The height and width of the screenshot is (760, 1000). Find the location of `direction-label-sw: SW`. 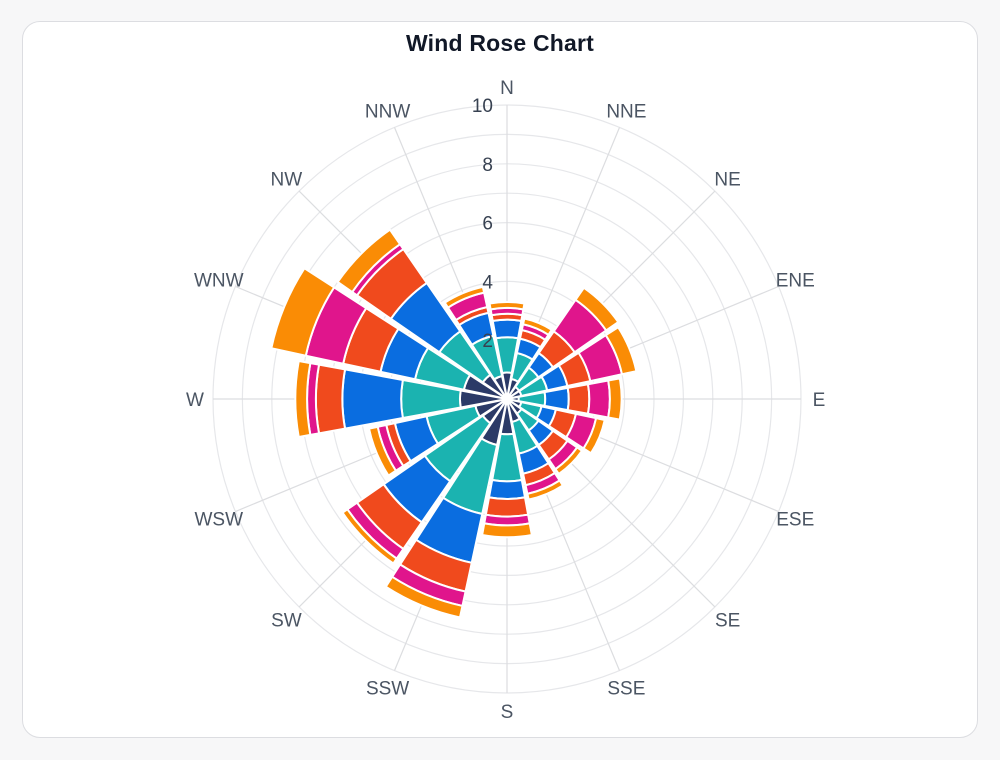

direction-label-sw: SW is located at coordinates (286, 621).